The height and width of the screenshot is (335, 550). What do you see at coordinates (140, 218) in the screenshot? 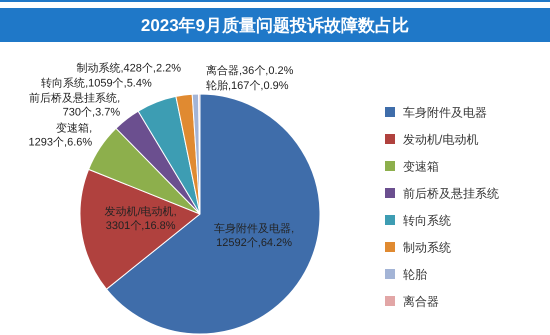
I see `data-label: 发动机/电动机, 3301个,16.8%` at bounding box center [140, 218].